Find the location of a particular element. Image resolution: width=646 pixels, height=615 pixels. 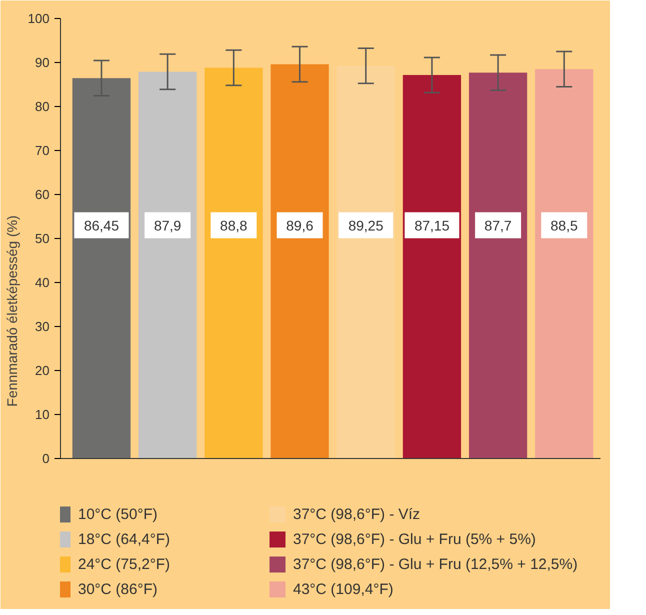

y-tick-label: 60 is located at coordinates (42, 194).